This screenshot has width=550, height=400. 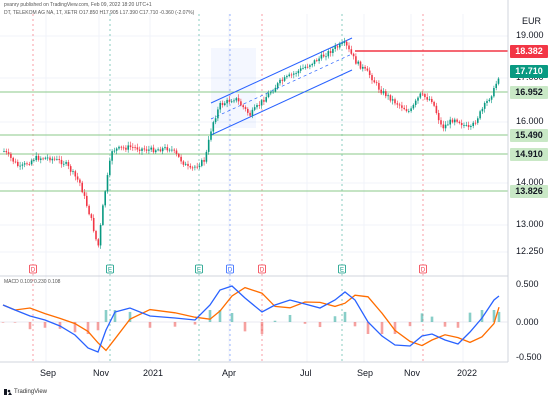 I want to click on channel-lower, so click(x=281, y=102).